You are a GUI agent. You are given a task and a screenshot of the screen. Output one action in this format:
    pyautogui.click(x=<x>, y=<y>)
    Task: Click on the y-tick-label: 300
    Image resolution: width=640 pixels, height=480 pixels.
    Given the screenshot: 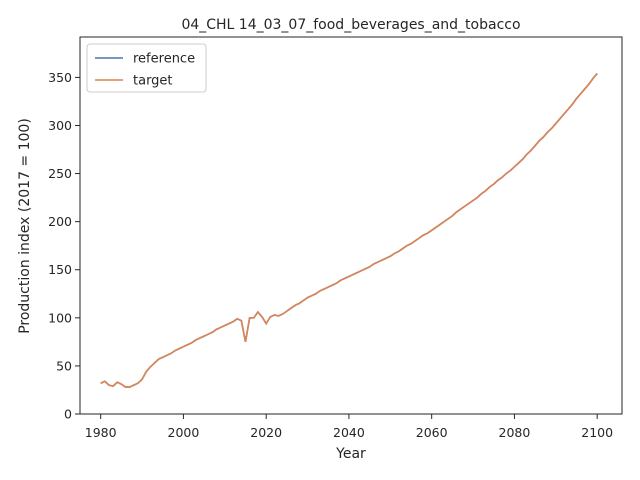 What is the action you would take?
    pyautogui.click(x=60, y=125)
    